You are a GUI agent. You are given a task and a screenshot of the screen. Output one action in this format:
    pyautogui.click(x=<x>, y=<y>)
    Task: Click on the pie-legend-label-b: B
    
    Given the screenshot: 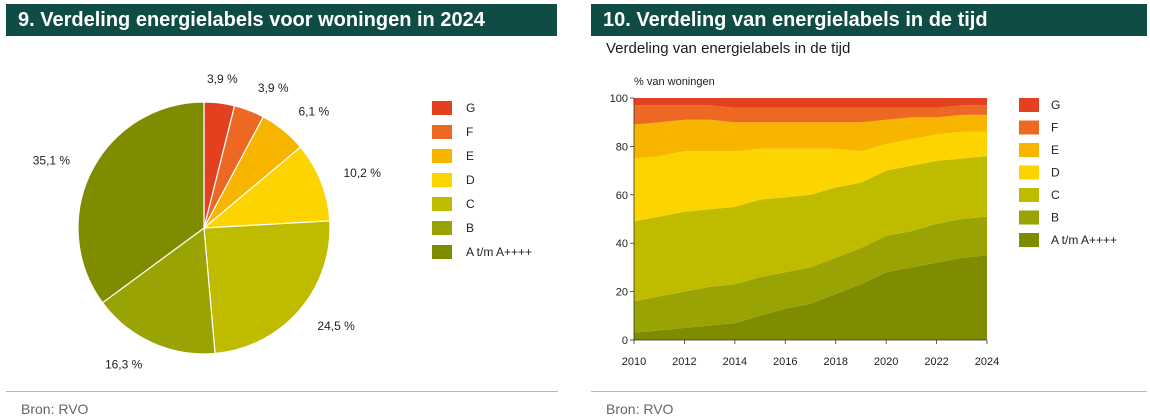 What is the action you would take?
    pyautogui.click(x=470, y=228)
    